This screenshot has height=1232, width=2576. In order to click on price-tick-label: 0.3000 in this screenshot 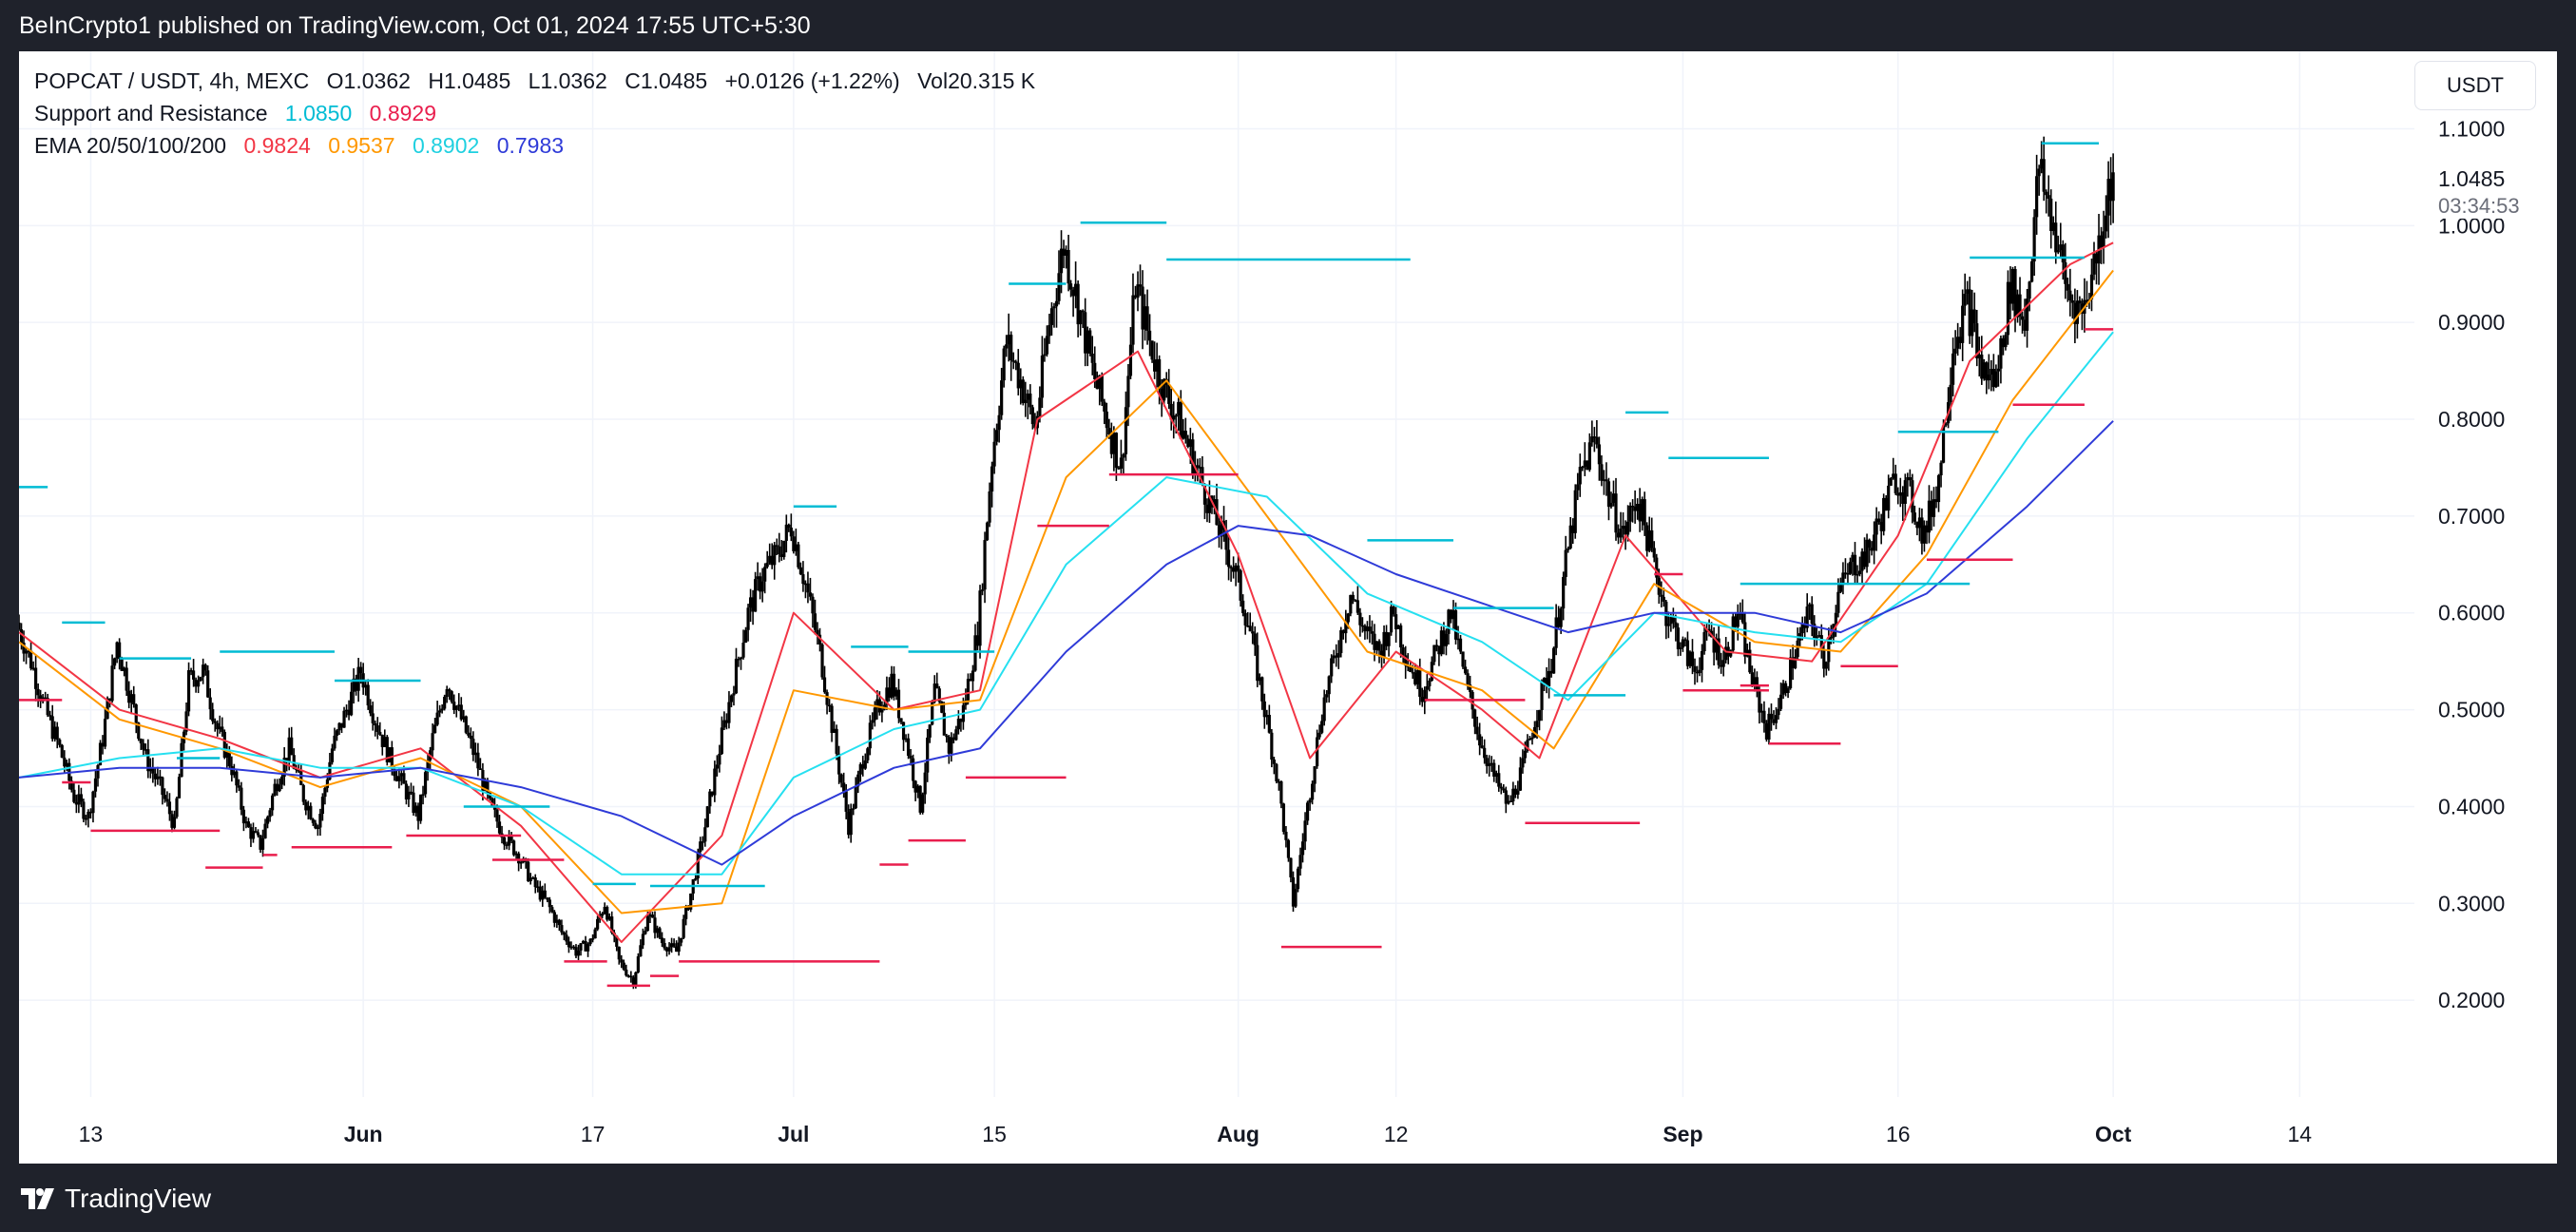, I will do `click(2472, 903)`.